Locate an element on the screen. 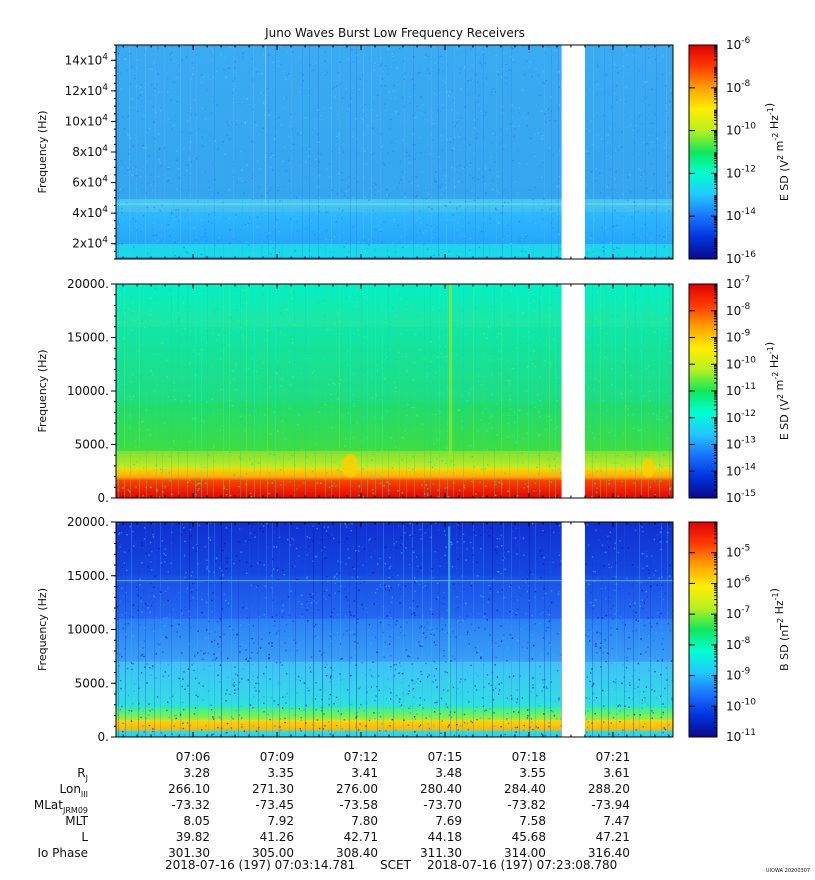 The image size is (815, 880). footer-scet-label: SCET is located at coordinates (396, 865).